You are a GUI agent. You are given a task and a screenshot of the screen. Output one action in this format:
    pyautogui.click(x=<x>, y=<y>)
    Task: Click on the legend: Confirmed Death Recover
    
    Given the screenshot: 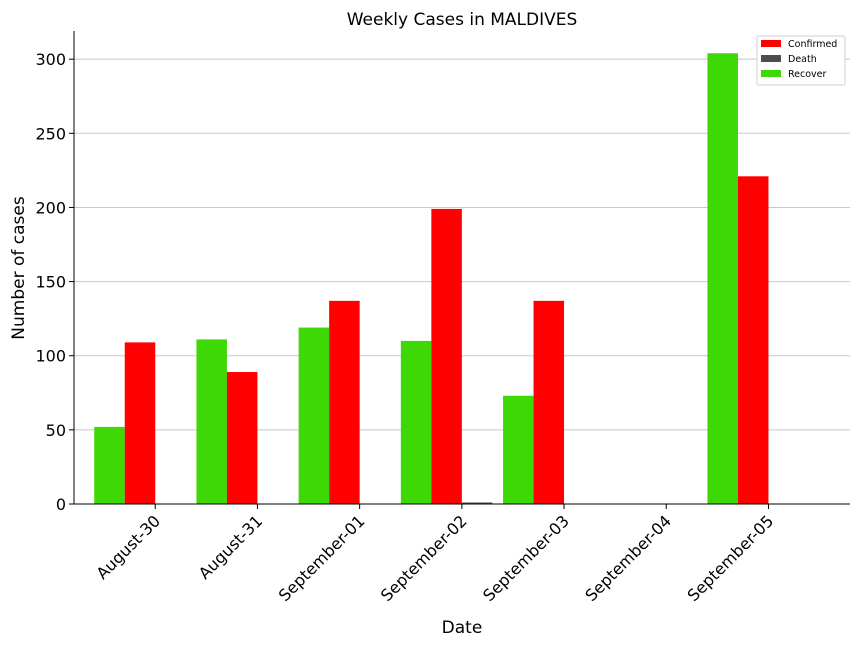 What is the action you would take?
    pyautogui.click(x=801, y=60)
    